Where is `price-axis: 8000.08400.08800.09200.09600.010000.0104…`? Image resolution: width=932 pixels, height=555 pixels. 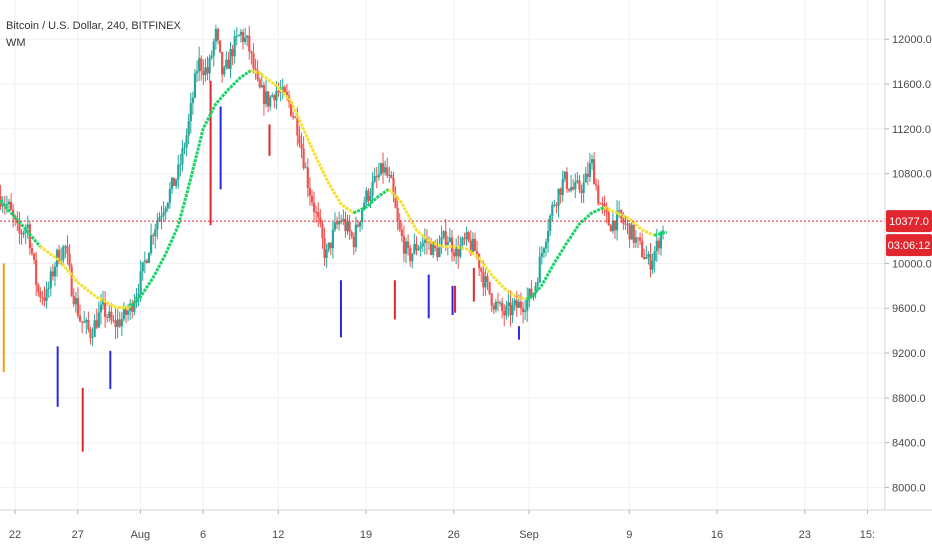
price-axis: 8000.08400.08800.09200.09600.010000.0104… is located at coordinates (908, 264).